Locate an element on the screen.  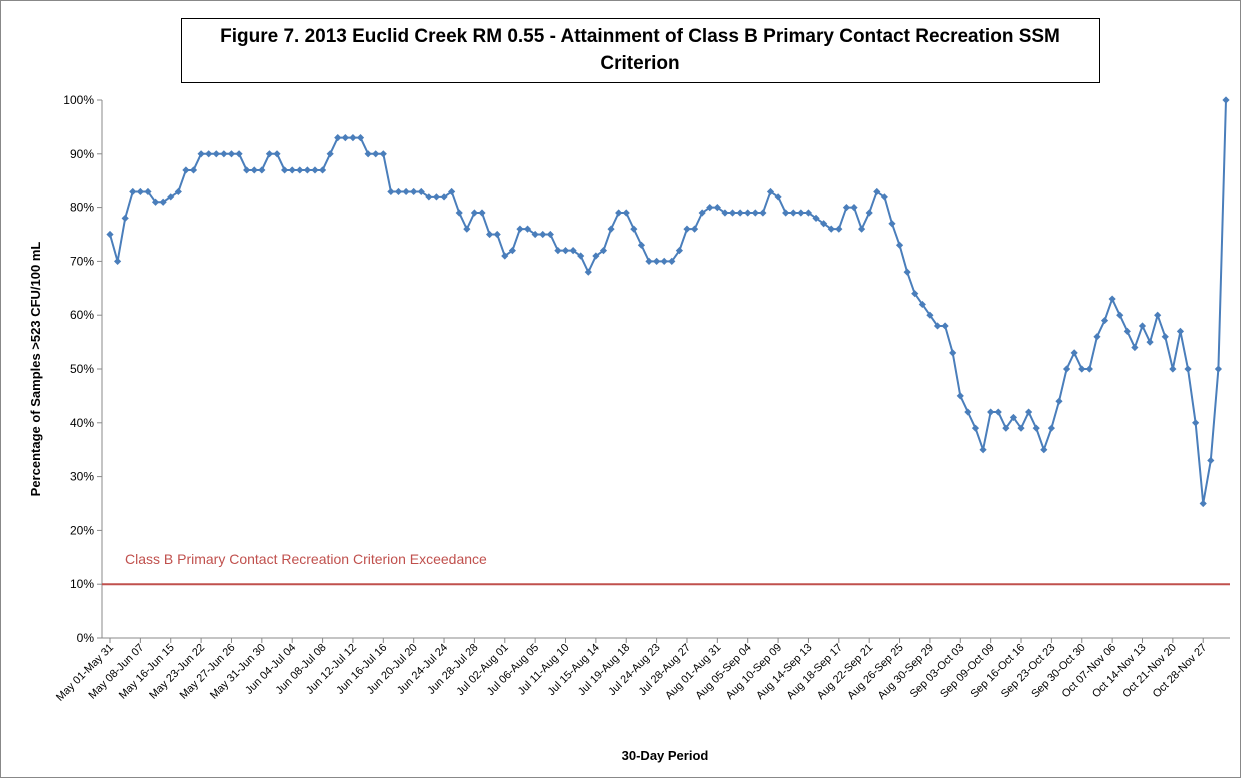
x-axis-label: 30-Day Period is located at coordinates (665, 755).